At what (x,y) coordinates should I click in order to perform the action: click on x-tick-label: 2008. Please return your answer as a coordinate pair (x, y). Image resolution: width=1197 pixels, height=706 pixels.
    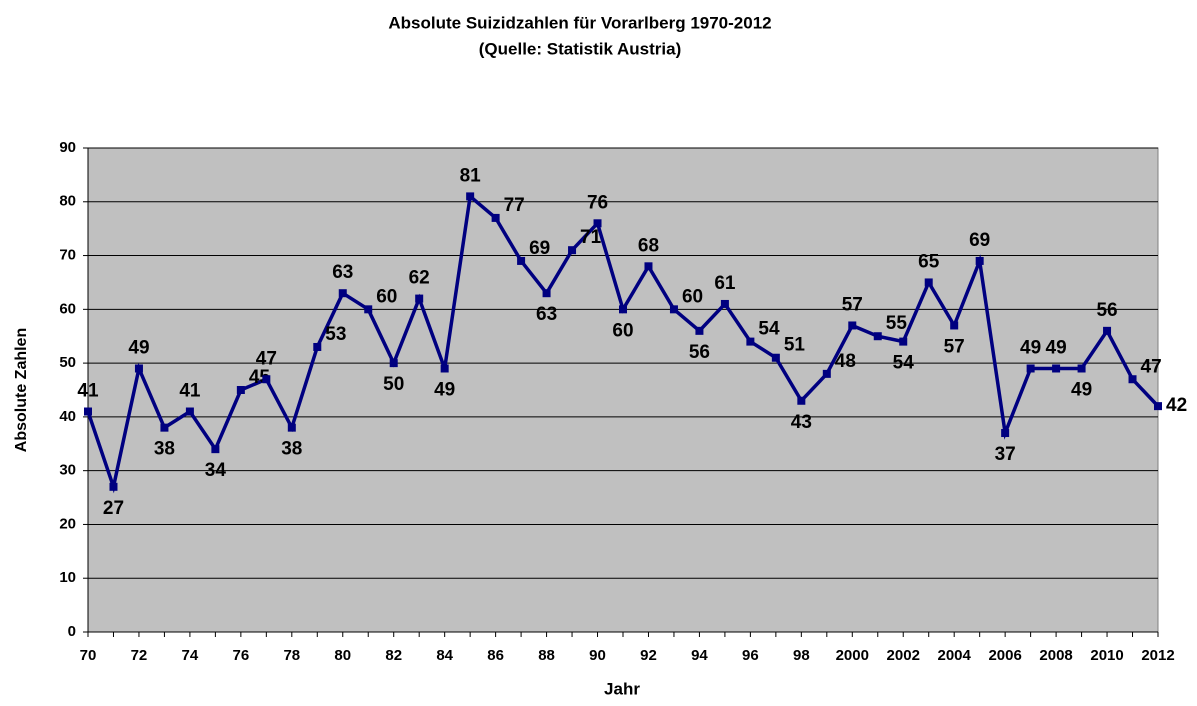
    Looking at the image, I should click on (1055, 655).